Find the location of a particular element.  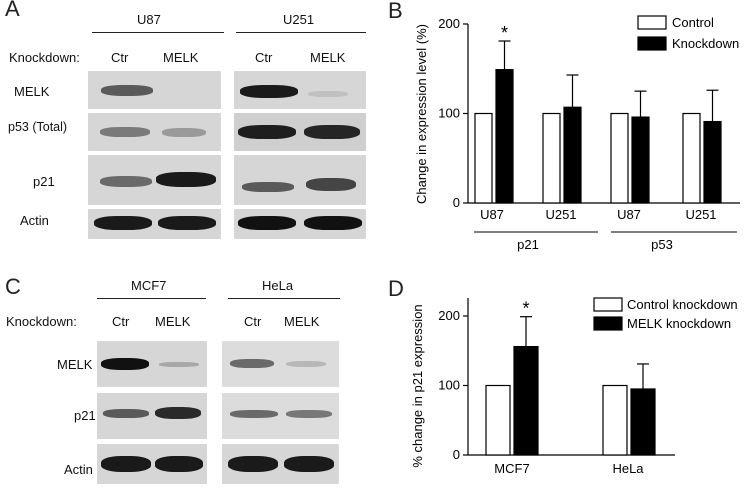

panel-a-u87-line is located at coordinates (158, 32).